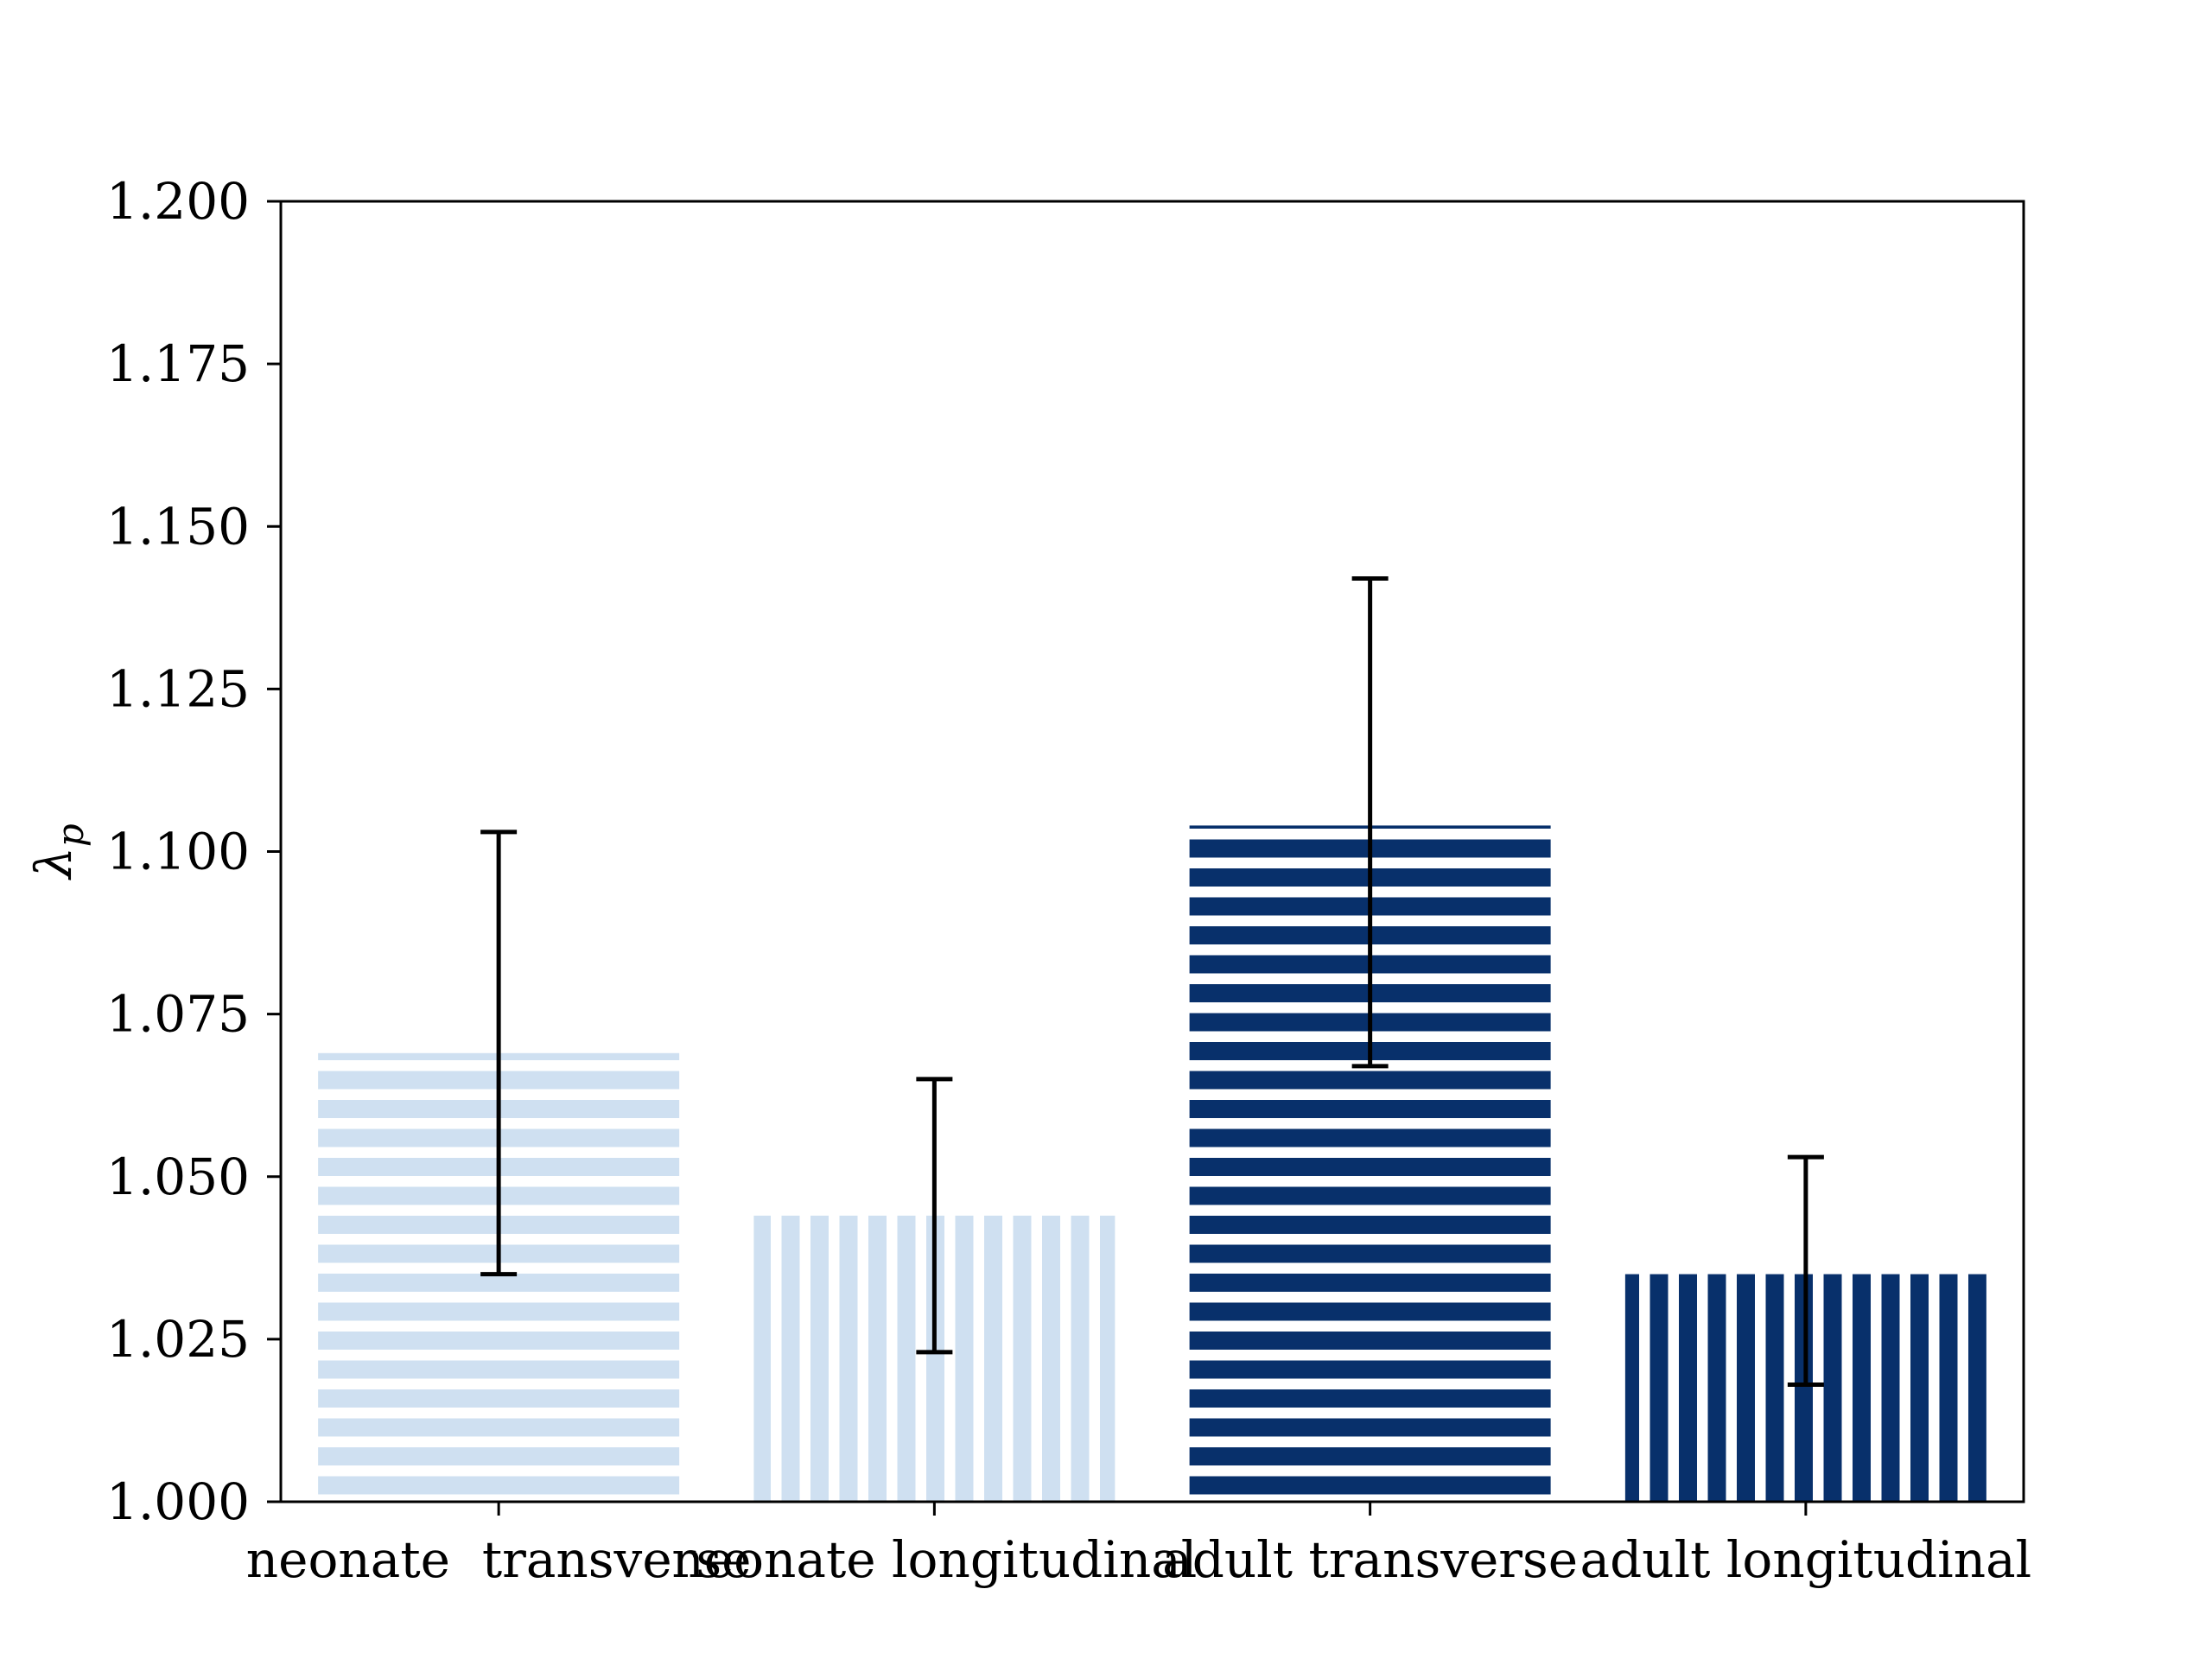 This screenshot has height=1659, width=2212. I want to click on x-tick-label-3: adult transverse, so click(1370, 1559).